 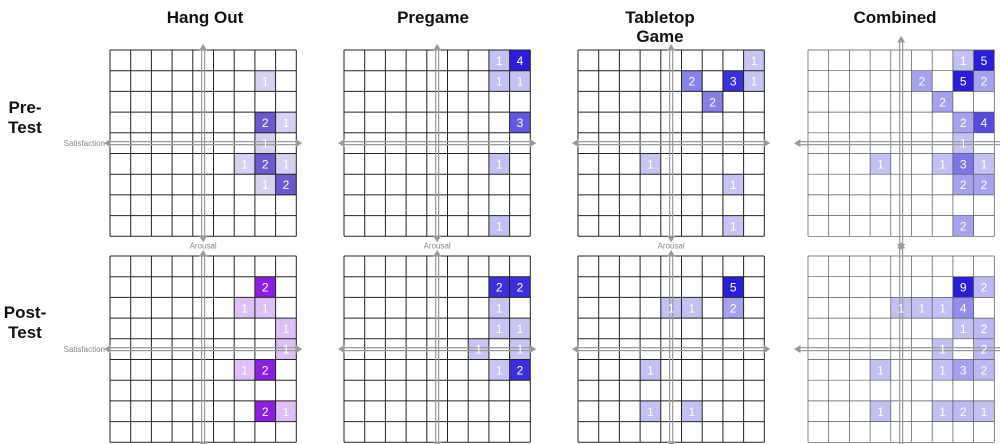 I want to click on column-title-line: Tabletop, so click(x=660, y=17).